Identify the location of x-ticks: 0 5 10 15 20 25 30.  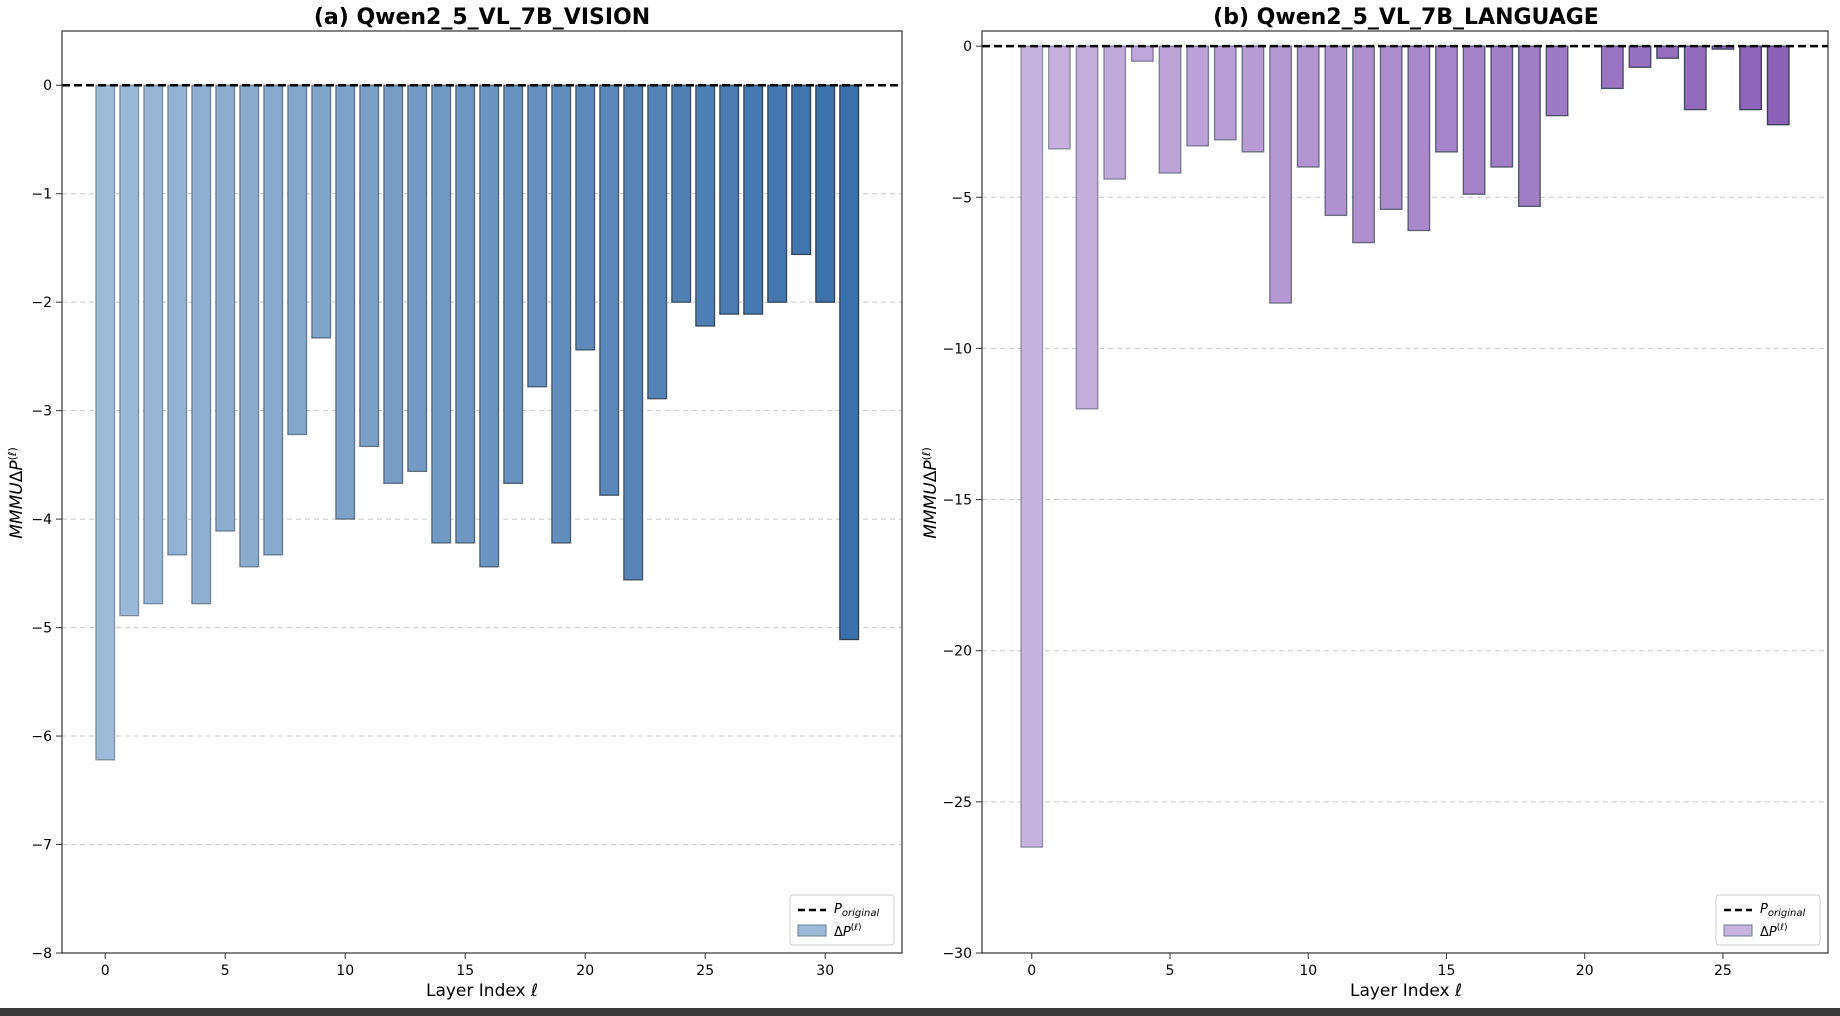
(467, 966).